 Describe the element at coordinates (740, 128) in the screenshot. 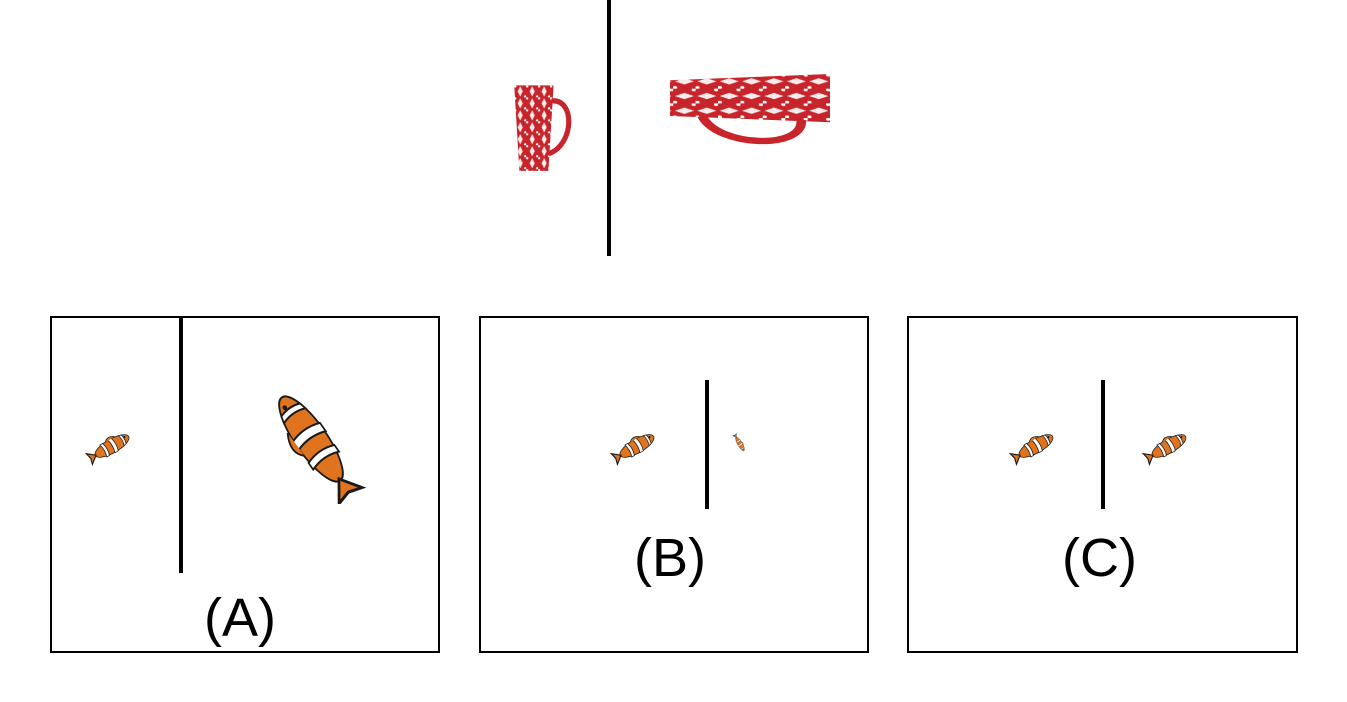

I see `mug-large-rotated-image` at that location.